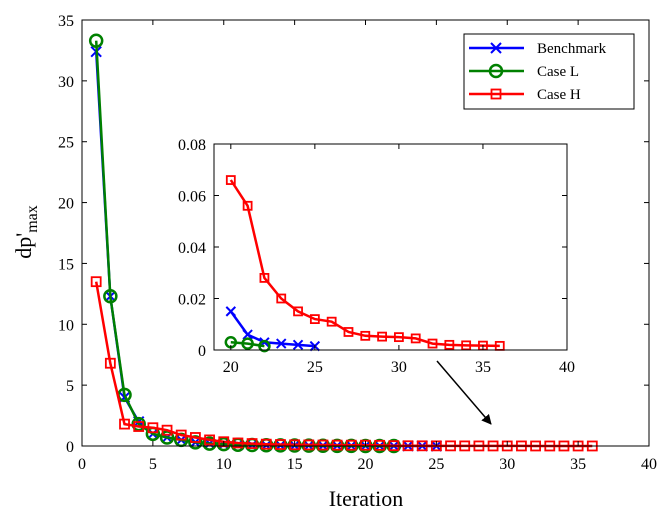 This screenshot has width=665, height=518. Describe the element at coordinates (567, 367) in the screenshot. I see `inset-x-tick-label: 40` at that location.